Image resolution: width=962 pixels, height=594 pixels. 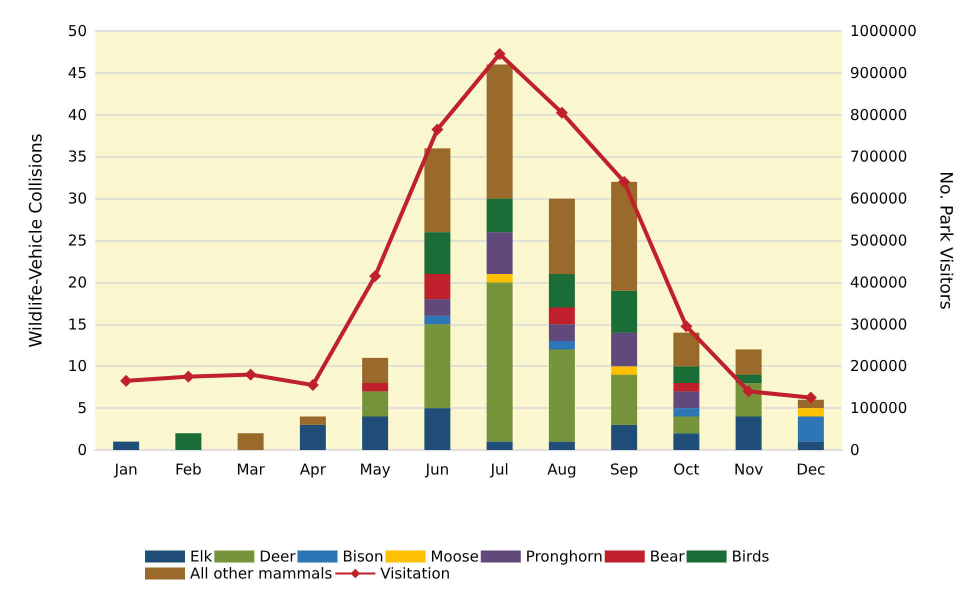 What do you see at coordinates (437, 469) in the screenshot?
I see `x-tick-label: Jun` at bounding box center [437, 469].